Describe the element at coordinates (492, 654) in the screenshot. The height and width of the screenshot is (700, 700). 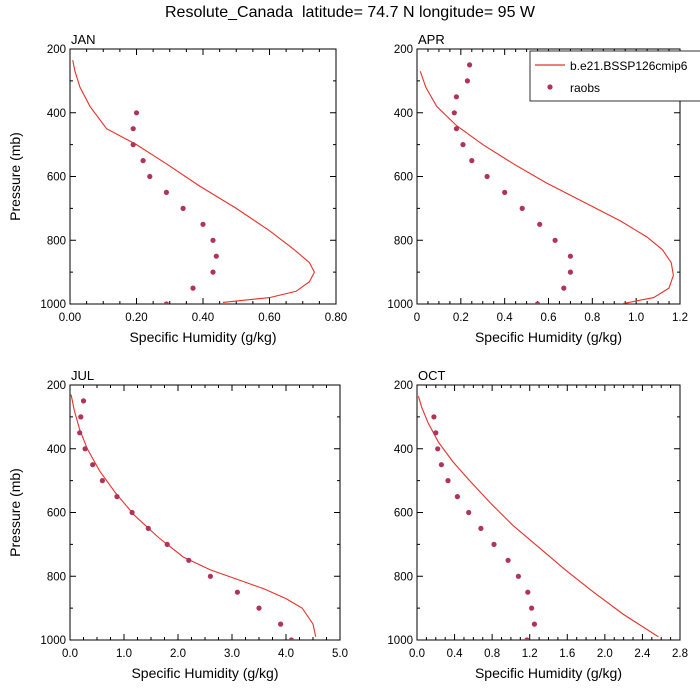
I see `x-tick-label: 0.8` at that location.